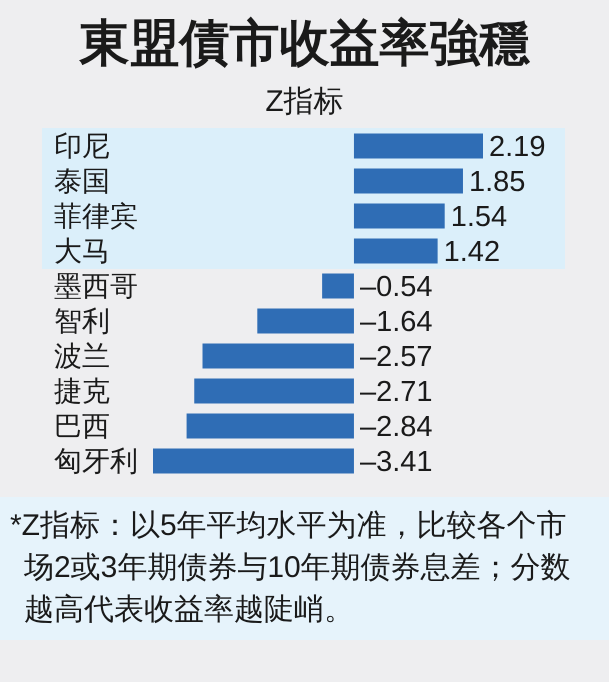 The width and height of the screenshot is (609, 682). I want to click on y-tick-label: 捷克, so click(82, 391).